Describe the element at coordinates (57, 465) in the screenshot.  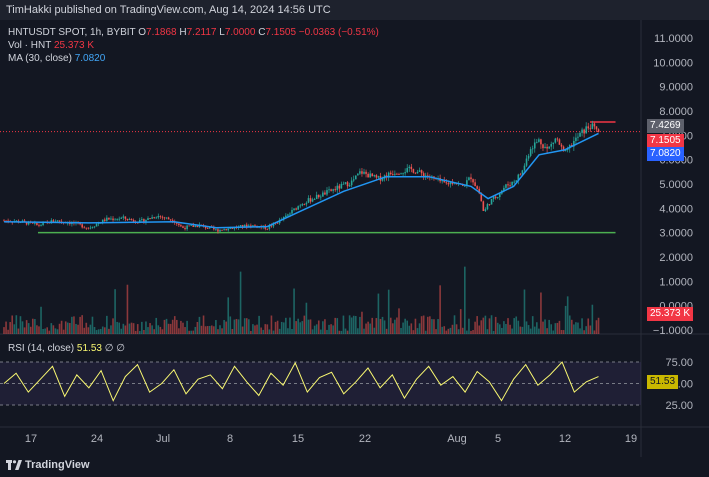
I see `tradingview-brand: TradingView` at that location.